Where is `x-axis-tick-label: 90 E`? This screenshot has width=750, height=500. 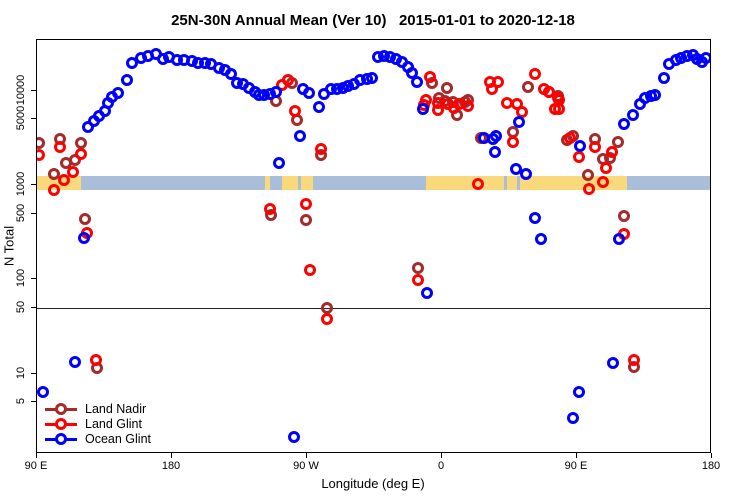
x-axis-tick-label: 90 E is located at coordinates (576, 466).